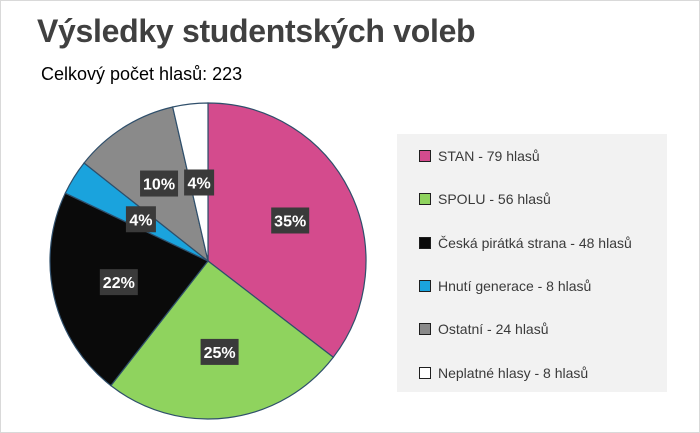 The width and height of the screenshot is (700, 433). Describe the element at coordinates (535, 242) in the screenshot. I see `legend-label: Česká pirátká strana - 48 hlasů` at that location.